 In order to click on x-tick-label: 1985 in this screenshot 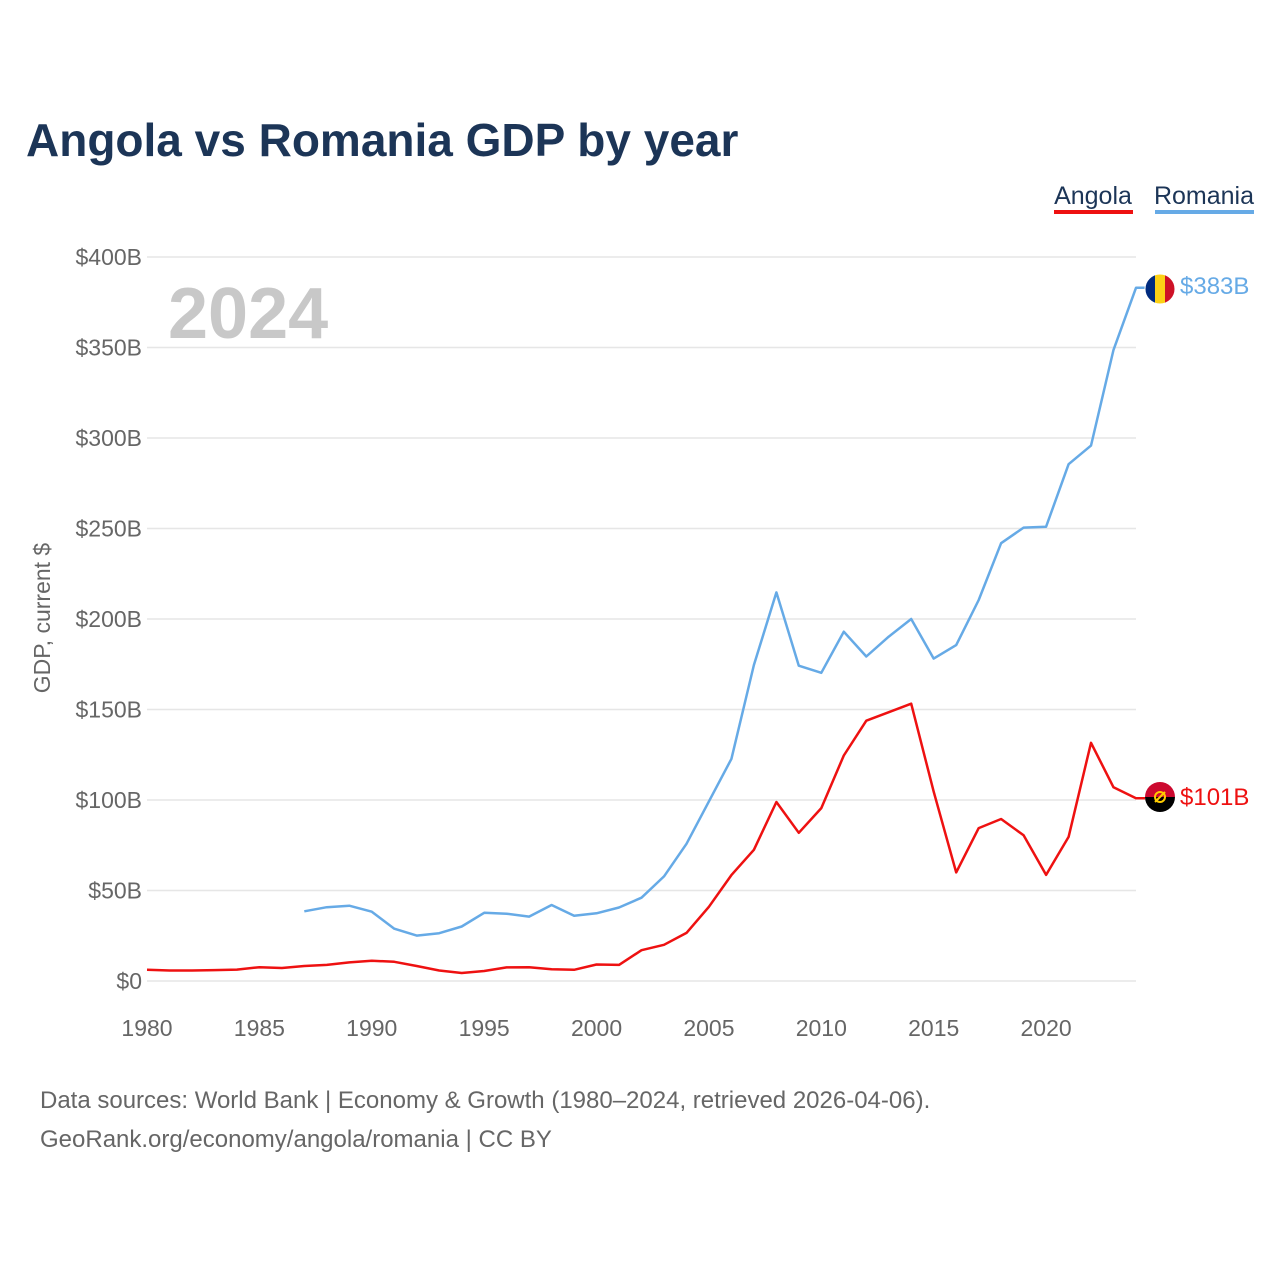, I will do `click(259, 1028)`.